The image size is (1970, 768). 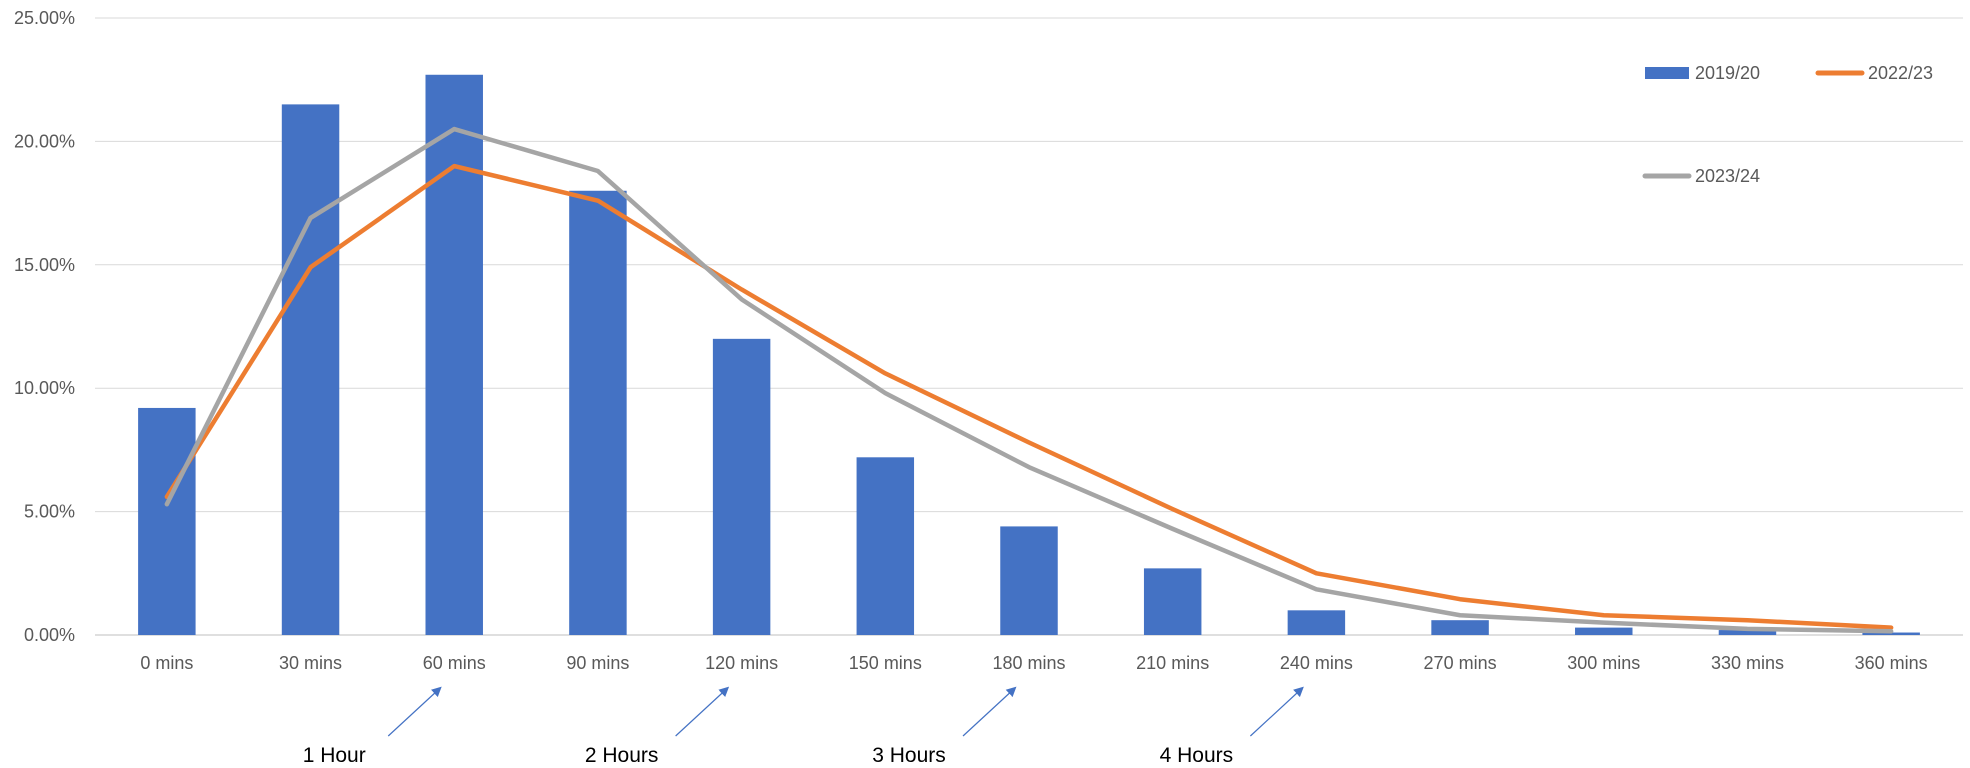 What do you see at coordinates (597, 663) in the screenshot?
I see `x-tick-label: 90 mins` at bounding box center [597, 663].